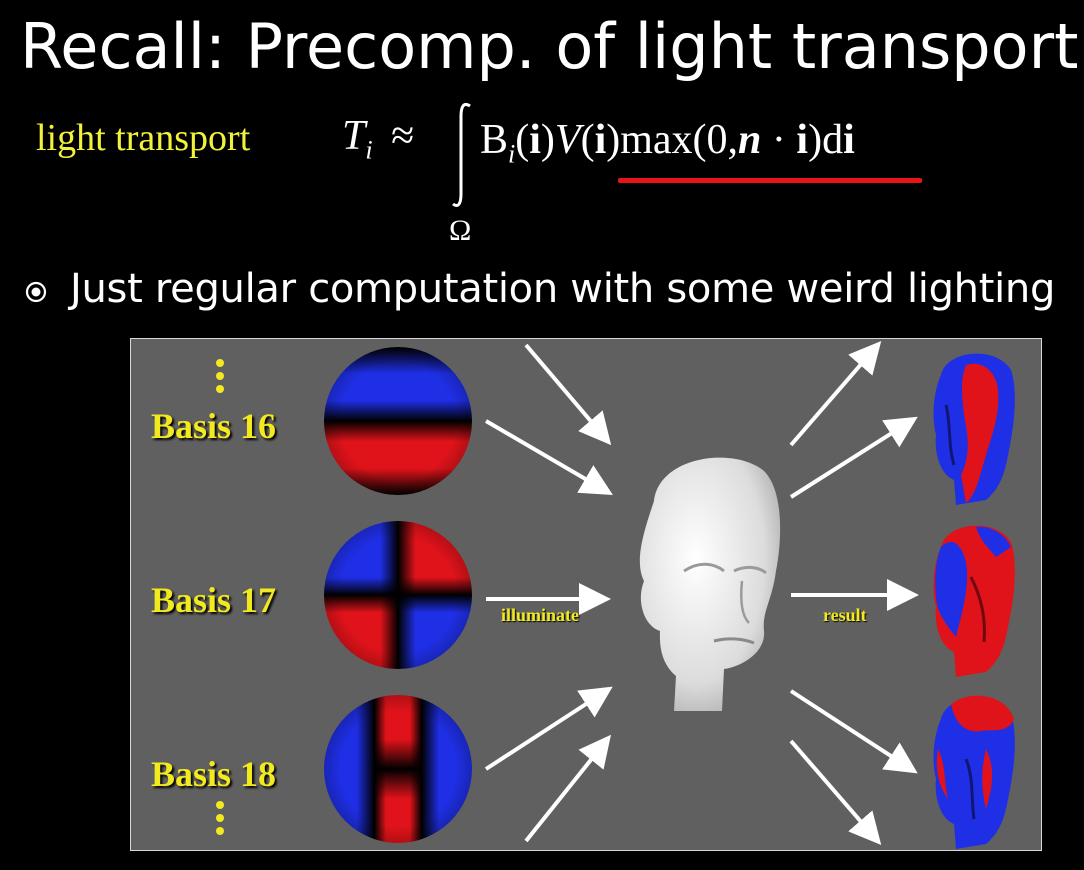  What do you see at coordinates (849, 140) in the screenshot?
I see `eq-dir-4: i` at bounding box center [849, 140].